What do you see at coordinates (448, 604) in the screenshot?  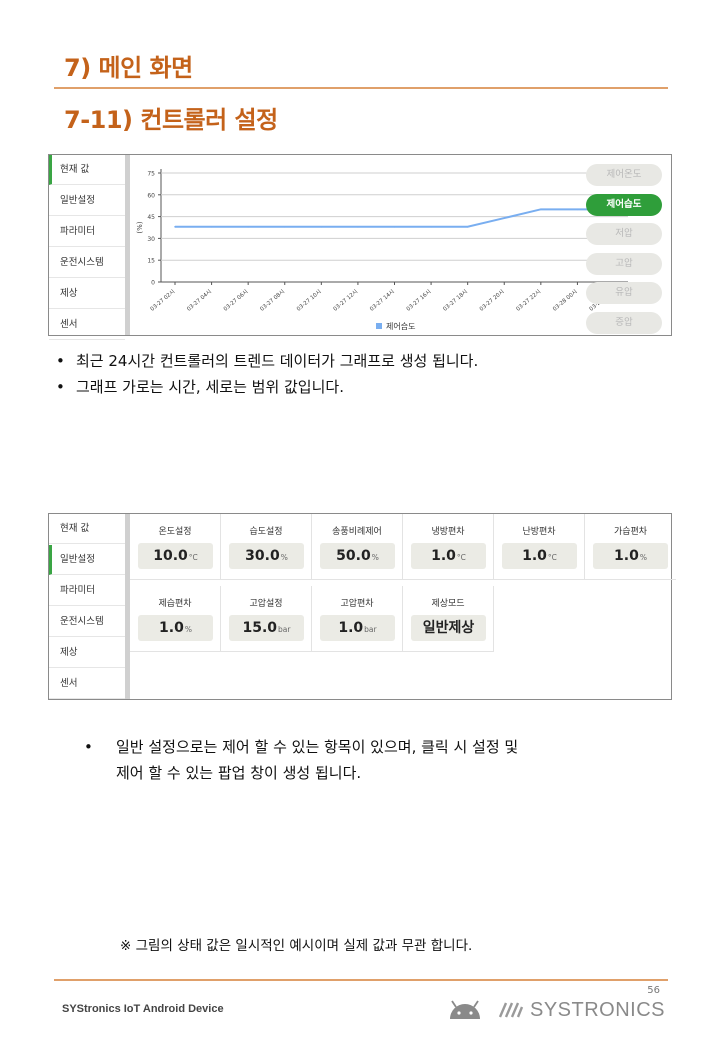 I see `setting-label: 제상모드` at bounding box center [448, 604].